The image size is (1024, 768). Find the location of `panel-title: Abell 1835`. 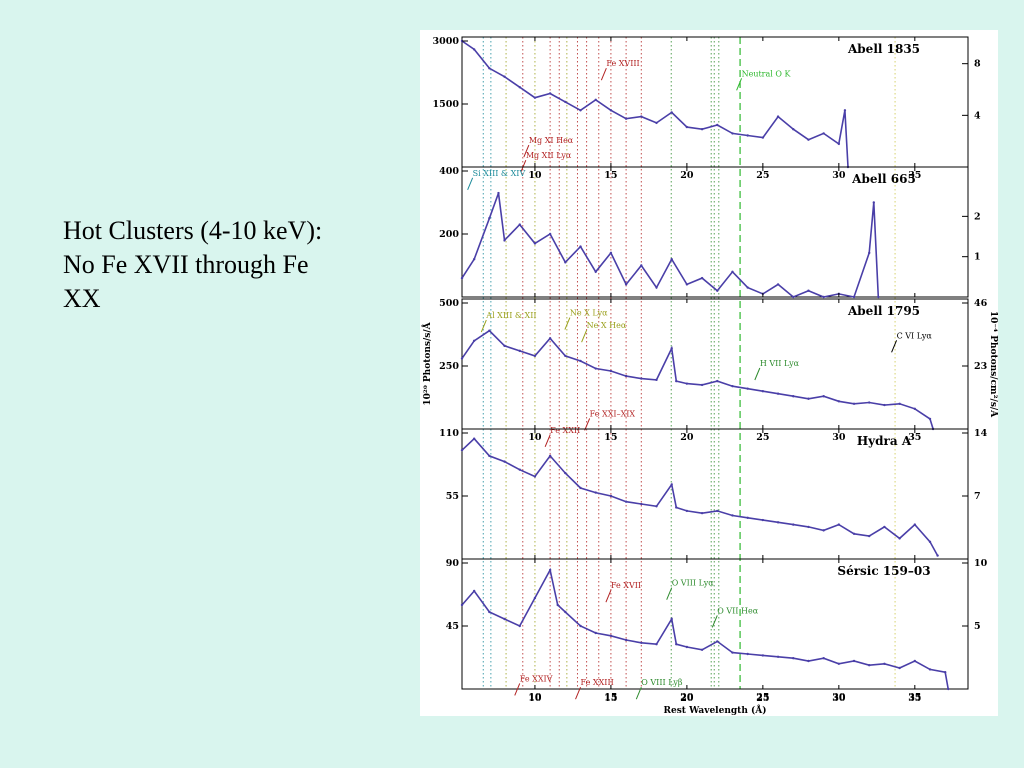

panel-title: Abell 1835 is located at coordinates (883, 49).